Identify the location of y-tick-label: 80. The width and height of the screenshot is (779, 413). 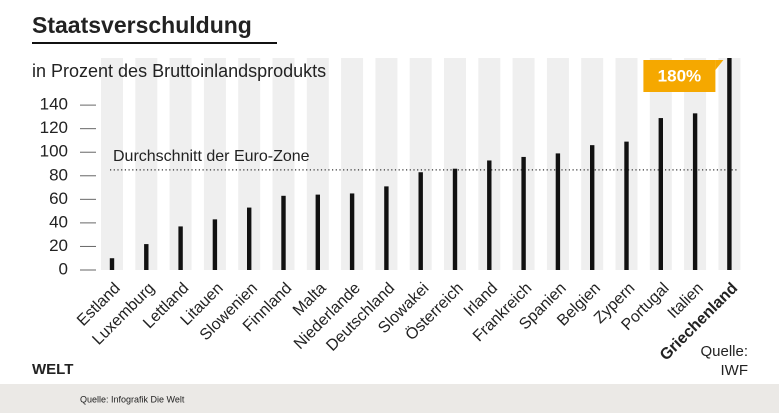
(58, 174).